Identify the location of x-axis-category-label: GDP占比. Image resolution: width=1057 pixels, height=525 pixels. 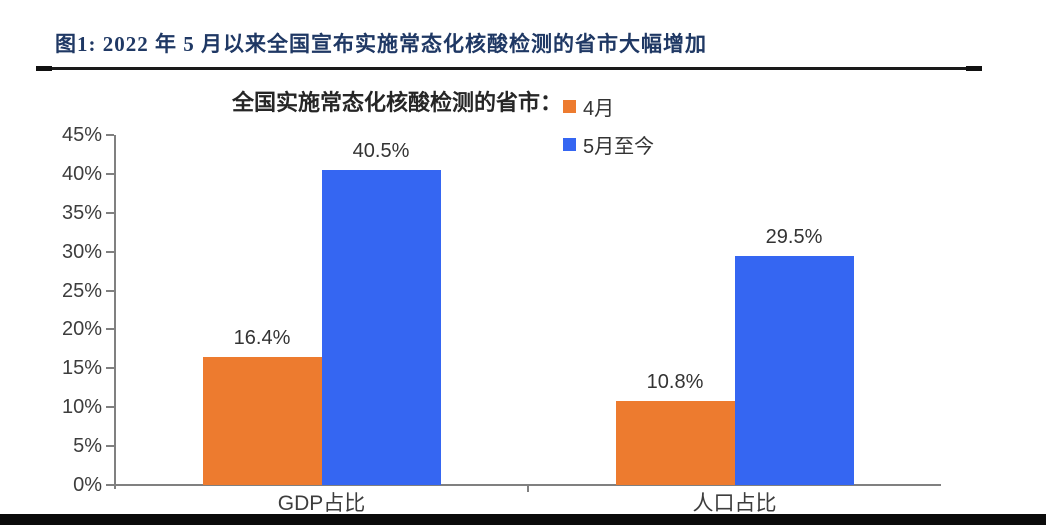
(321, 503).